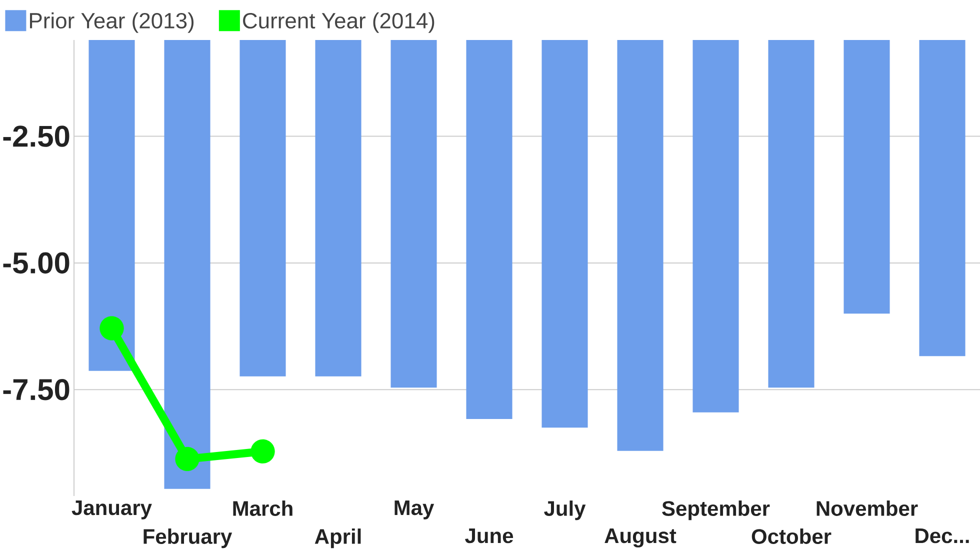  Describe the element at coordinates (36, 136) in the screenshot. I see `y-tick-label: -2.50` at that location.